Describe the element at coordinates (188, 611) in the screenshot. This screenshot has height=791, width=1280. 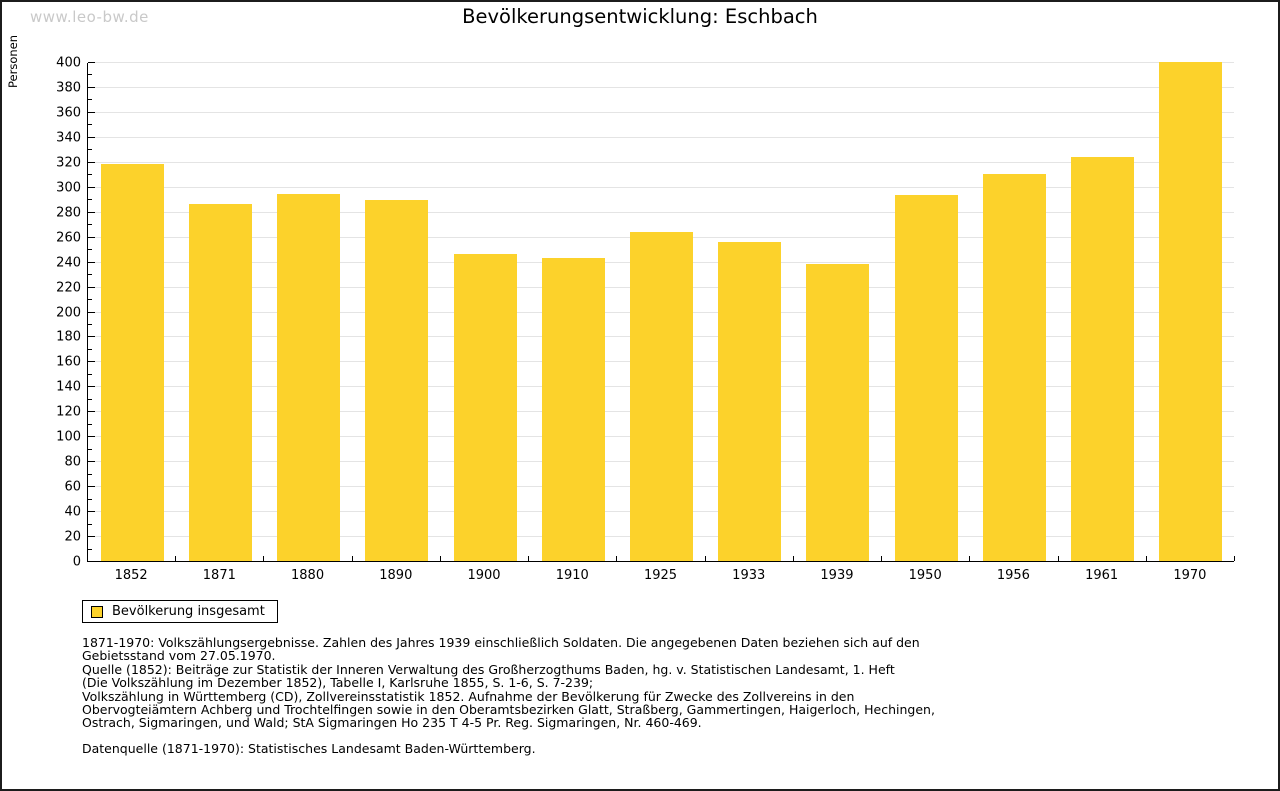
I see `legend-label: Bevölkerung insgesamt` at that location.